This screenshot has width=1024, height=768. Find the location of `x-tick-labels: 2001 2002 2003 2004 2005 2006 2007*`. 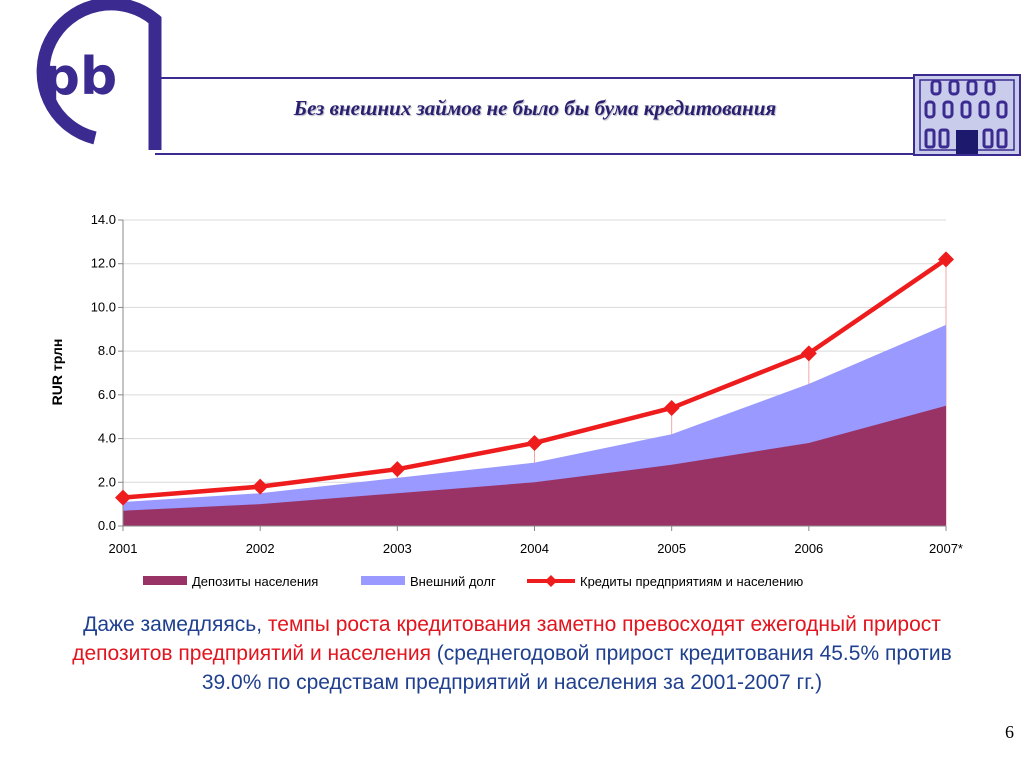

x-tick-labels: 2001 2002 2003 2004 2005 2006 2007* is located at coordinates (536, 541).